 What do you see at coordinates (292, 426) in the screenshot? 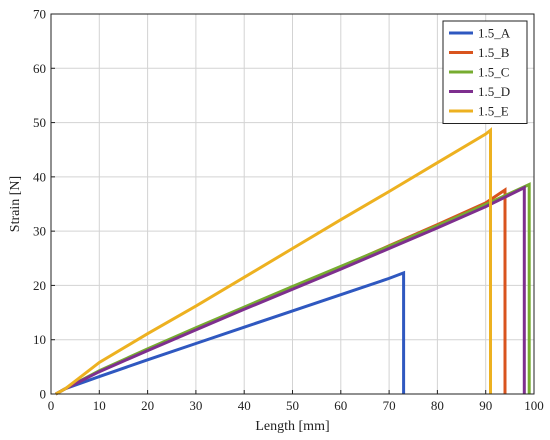
I see `x-axis-label: Length [mm]` at bounding box center [292, 426].